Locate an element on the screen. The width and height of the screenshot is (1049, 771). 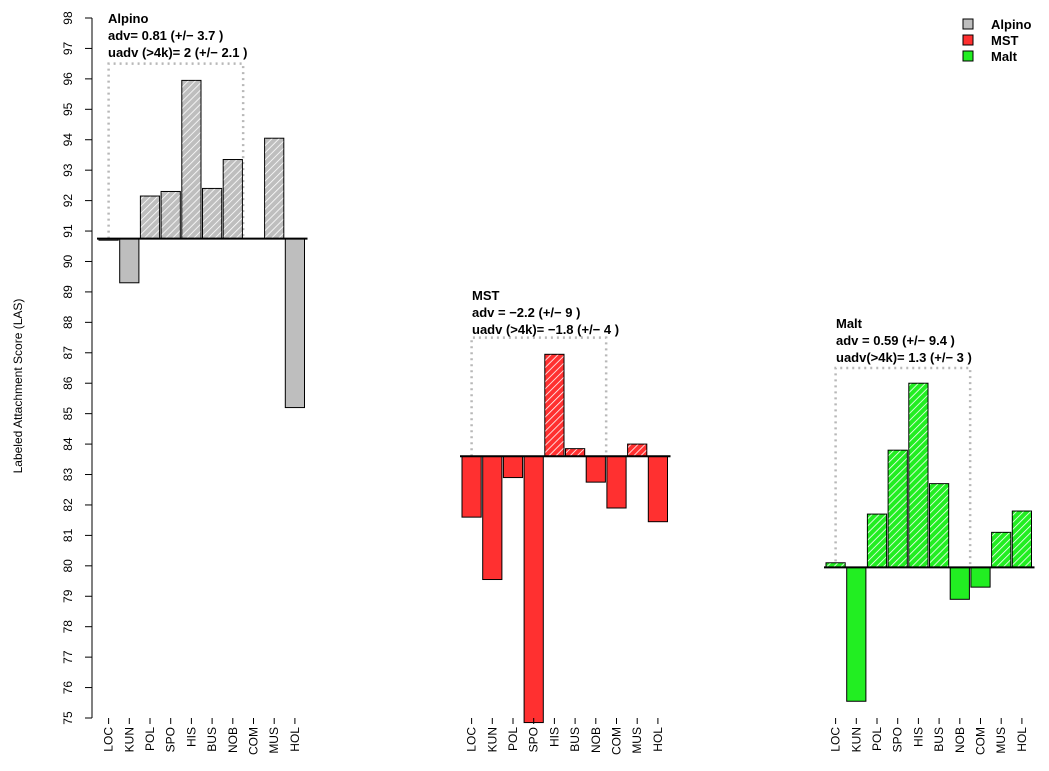
annotation-mst-line-3: uadv (>4k)= −1.8 (+/− 4 ) is located at coordinates (545, 329).